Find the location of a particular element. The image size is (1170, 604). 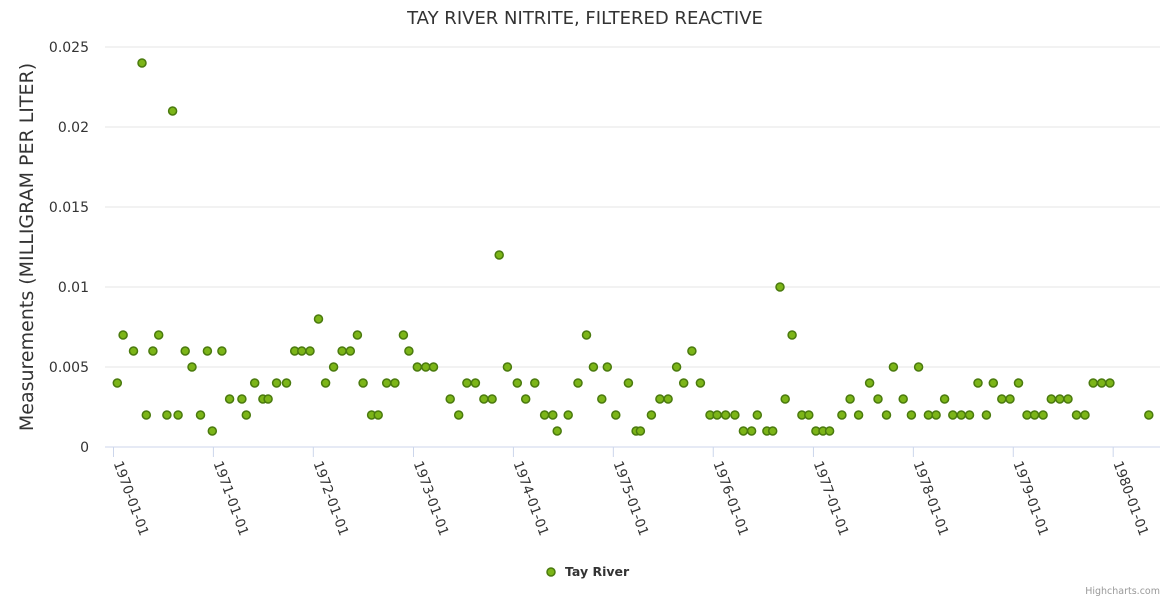

legend-label: Tay River is located at coordinates (597, 571).